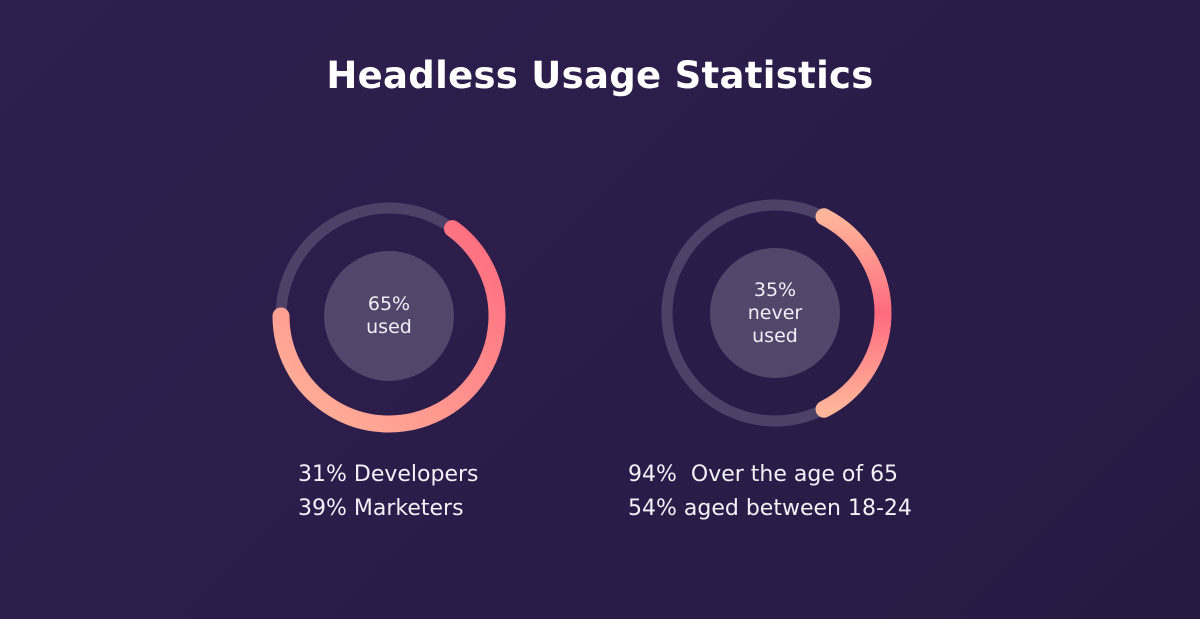  I want to click on value-label: 35%, so click(775, 289).